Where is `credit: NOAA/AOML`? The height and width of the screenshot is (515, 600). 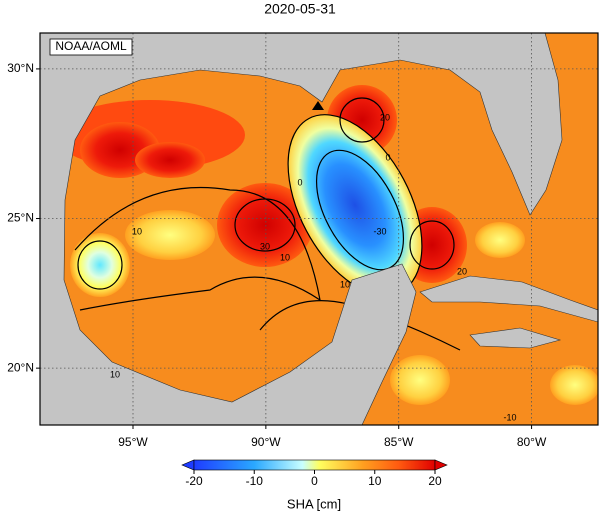
credit: NOAA/AOML is located at coordinates (91, 46).